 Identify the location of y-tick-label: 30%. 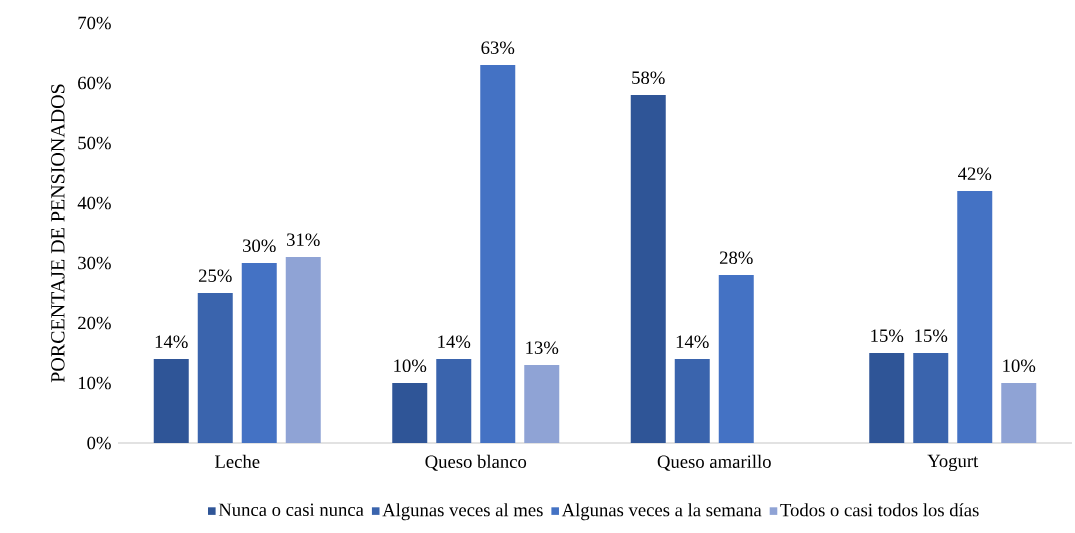
(94, 263).